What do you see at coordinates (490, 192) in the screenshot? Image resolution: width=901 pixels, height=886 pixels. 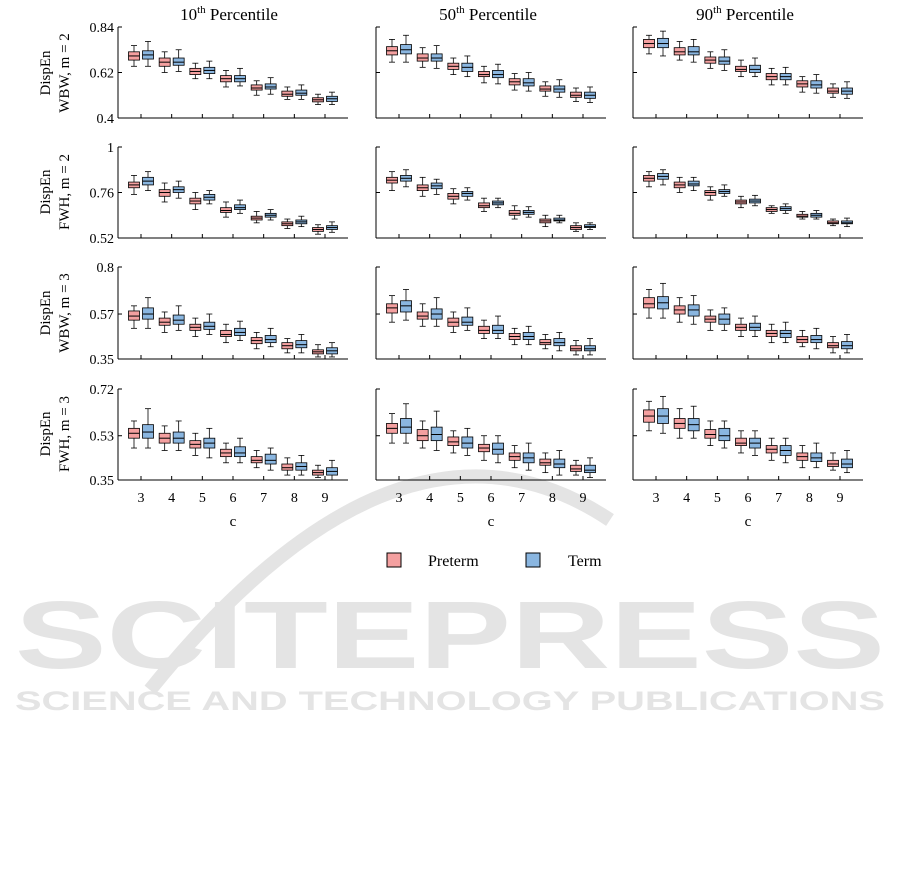 I see `panel-r2-c2` at bounding box center [490, 192].